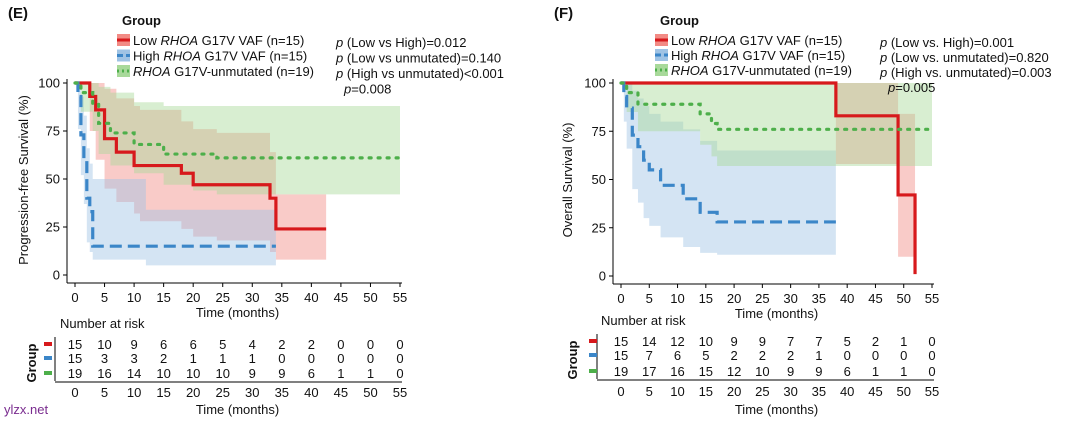  Describe the element at coordinates (563, 13) in the screenshot. I see `p1-panel-label: (F)` at that location.